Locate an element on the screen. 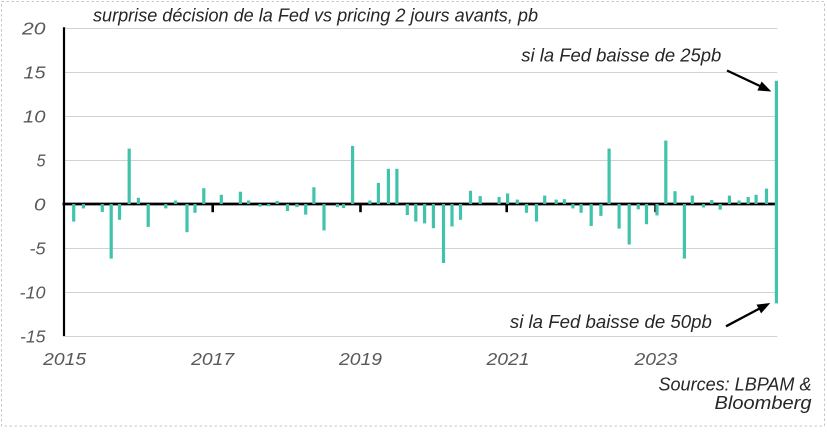  svg-text: Bloomberg is located at coordinates (764, 402).